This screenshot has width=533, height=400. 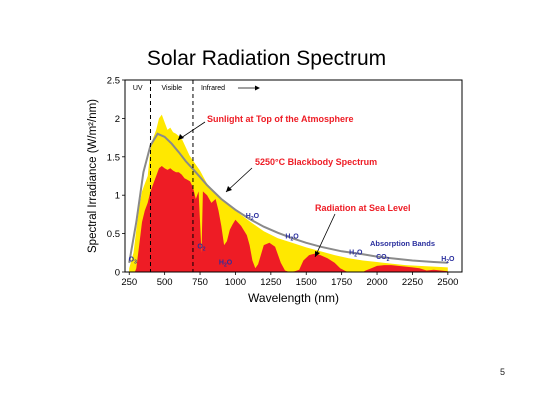 What do you see at coordinates (213, 88) in the screenshot?
I see `region-label-infrared: Infrared` at bounding box center [213, 88].